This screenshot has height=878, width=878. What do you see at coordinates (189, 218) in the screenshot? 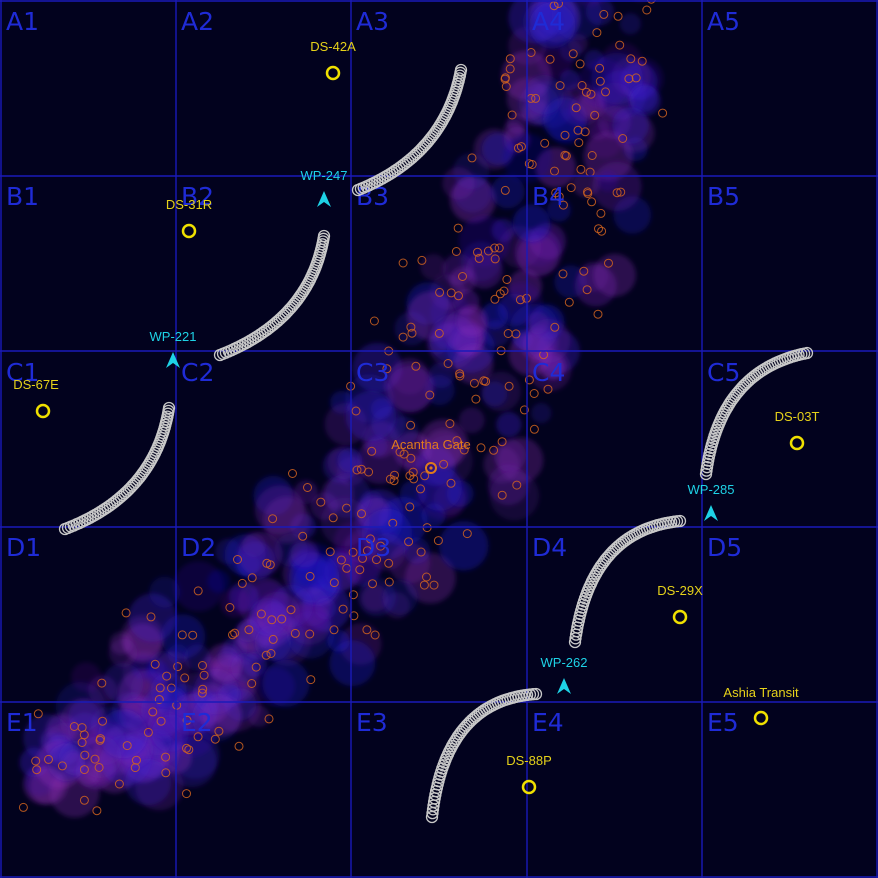
I see `drop-site-ds-31r: DS-31R` at bounding box center [189, 218].